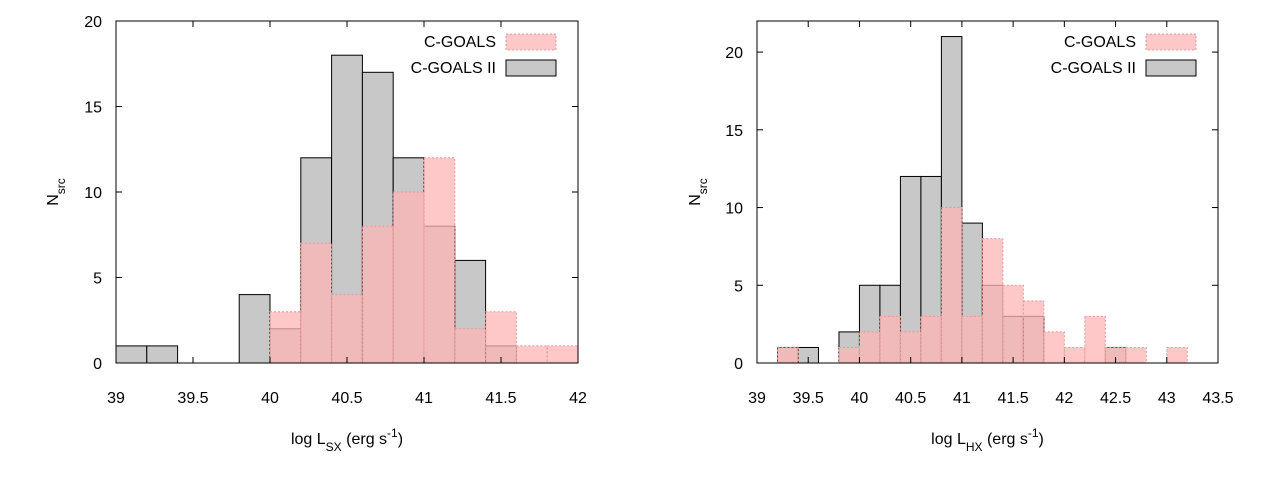  What do you see at coordinates (1167, 398) in the screenshot?
I see `x-tick-label: 43` at bounding box center [1167, 398].